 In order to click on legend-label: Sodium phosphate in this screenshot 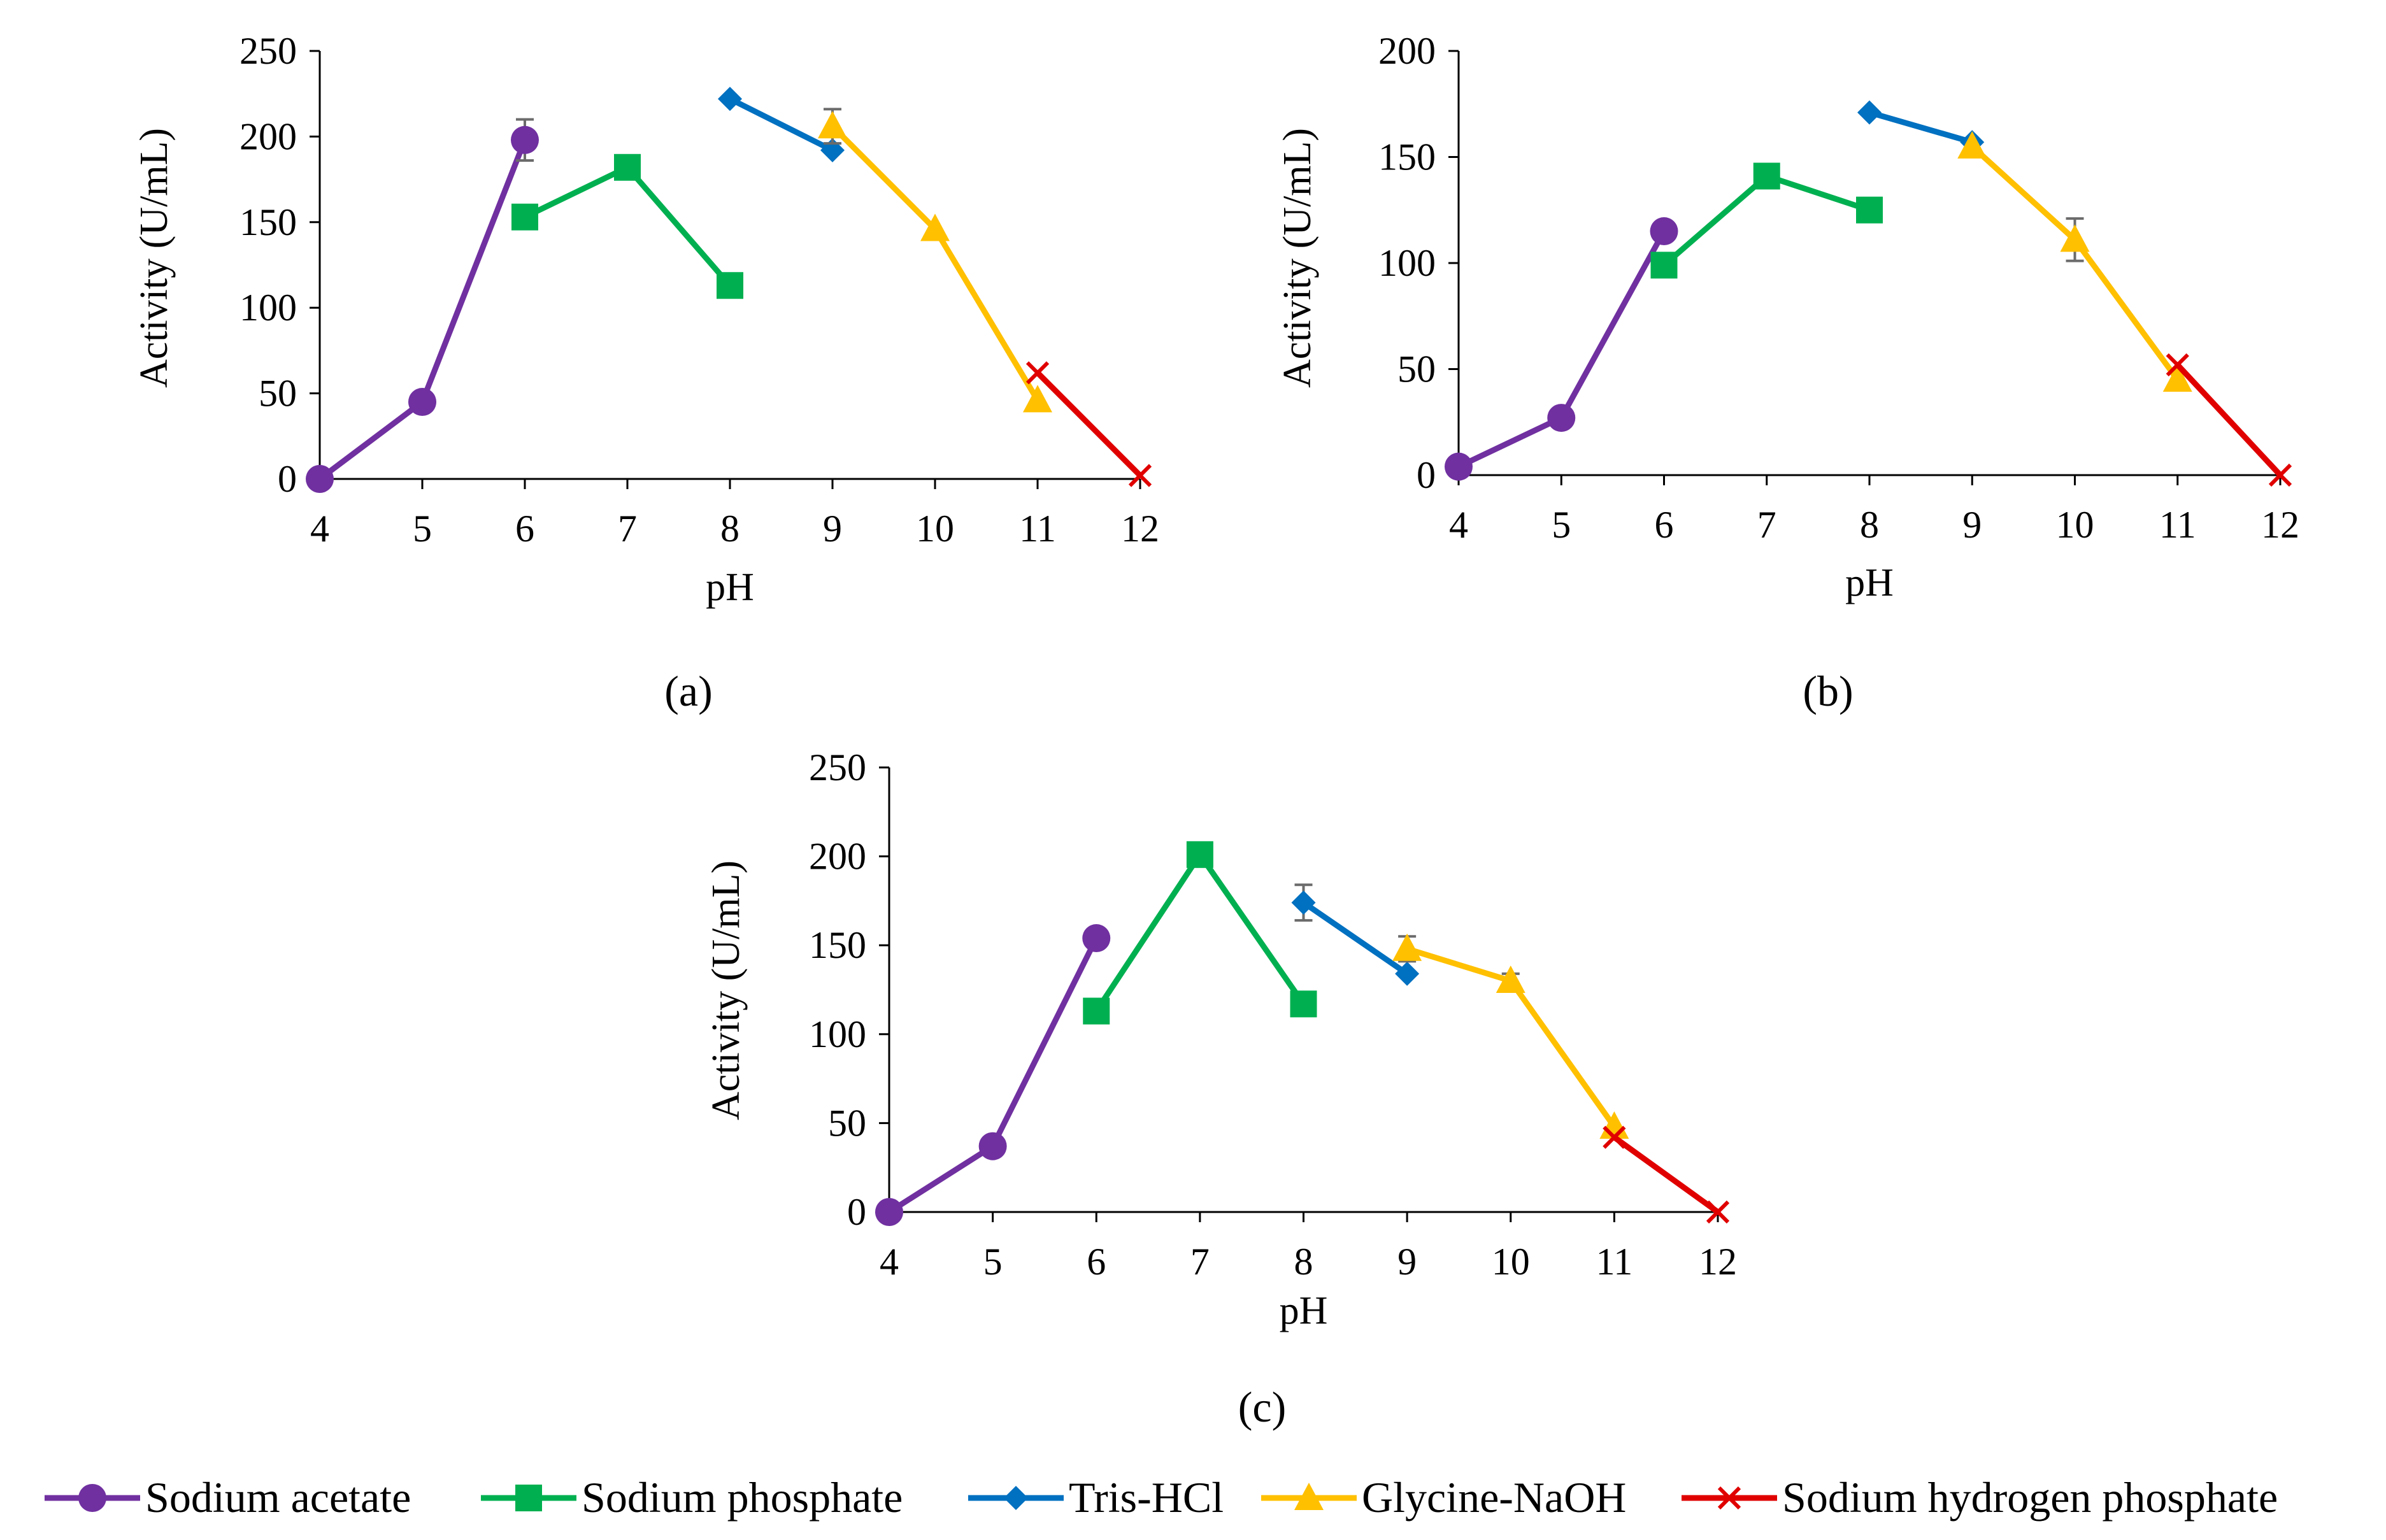, I will do `click(742, 1497)`.